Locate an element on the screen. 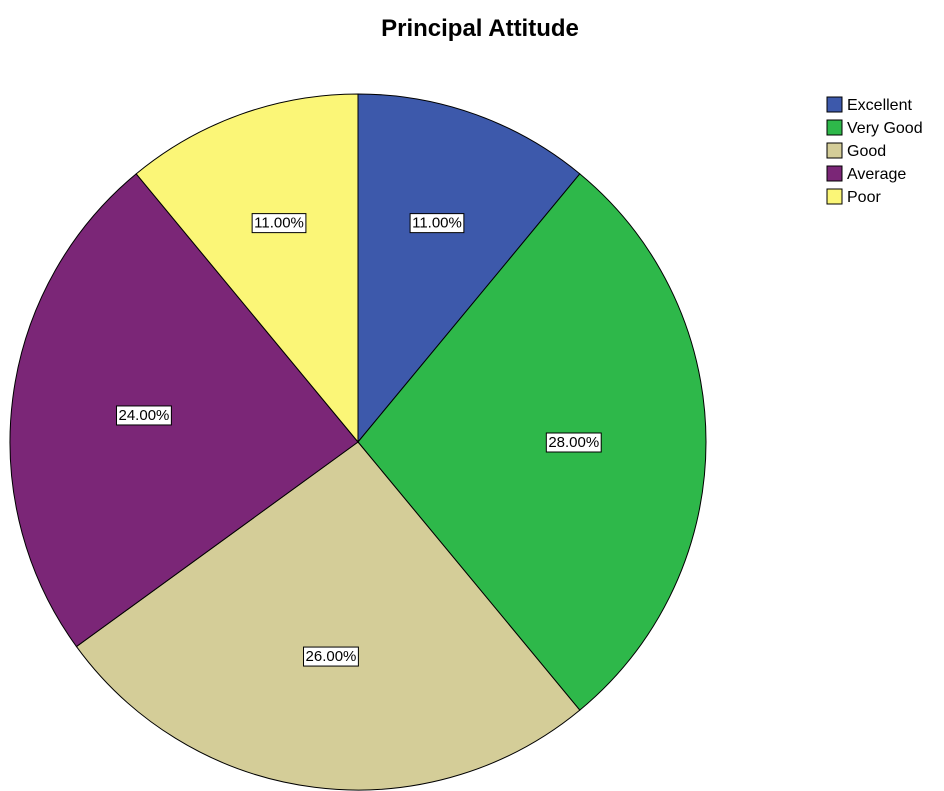  slice-label-poor: 11.00% is located at coordinates (279, 223).